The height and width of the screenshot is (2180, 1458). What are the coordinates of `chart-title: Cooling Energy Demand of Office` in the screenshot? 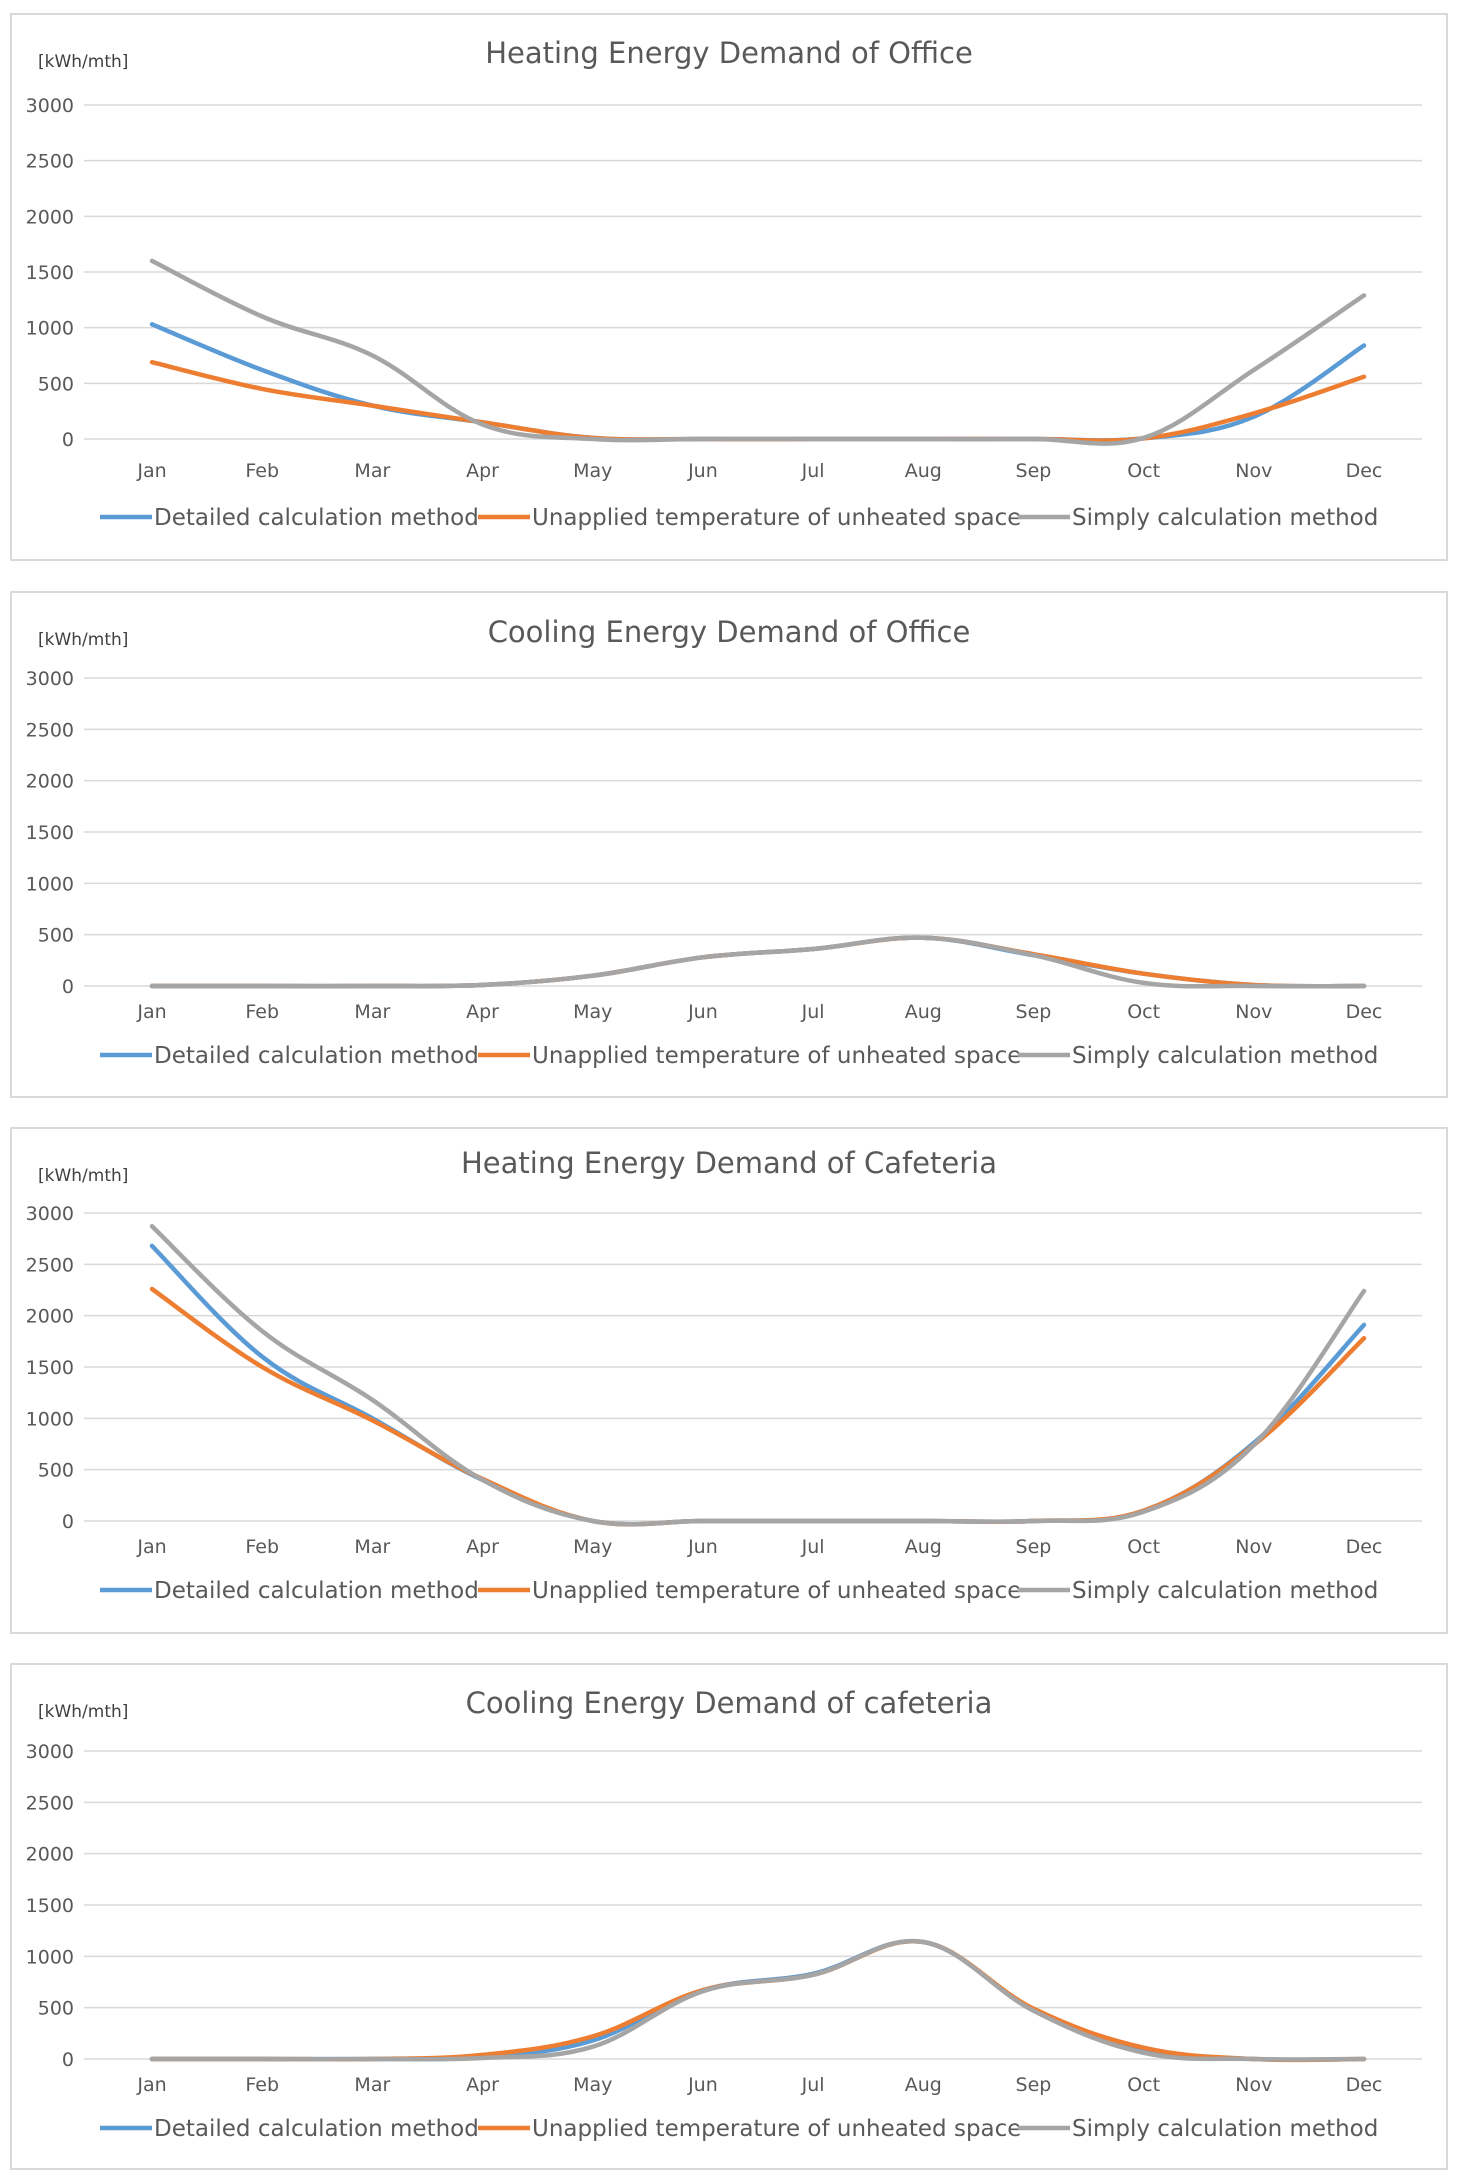 It's located at (729, 632).